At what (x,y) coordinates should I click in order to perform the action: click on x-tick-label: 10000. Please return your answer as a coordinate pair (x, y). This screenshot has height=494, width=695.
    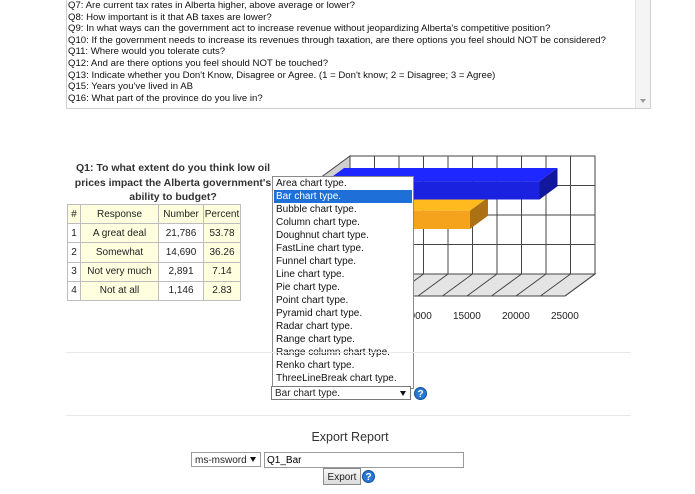
    Looking at the image, I should click on (418, 316).